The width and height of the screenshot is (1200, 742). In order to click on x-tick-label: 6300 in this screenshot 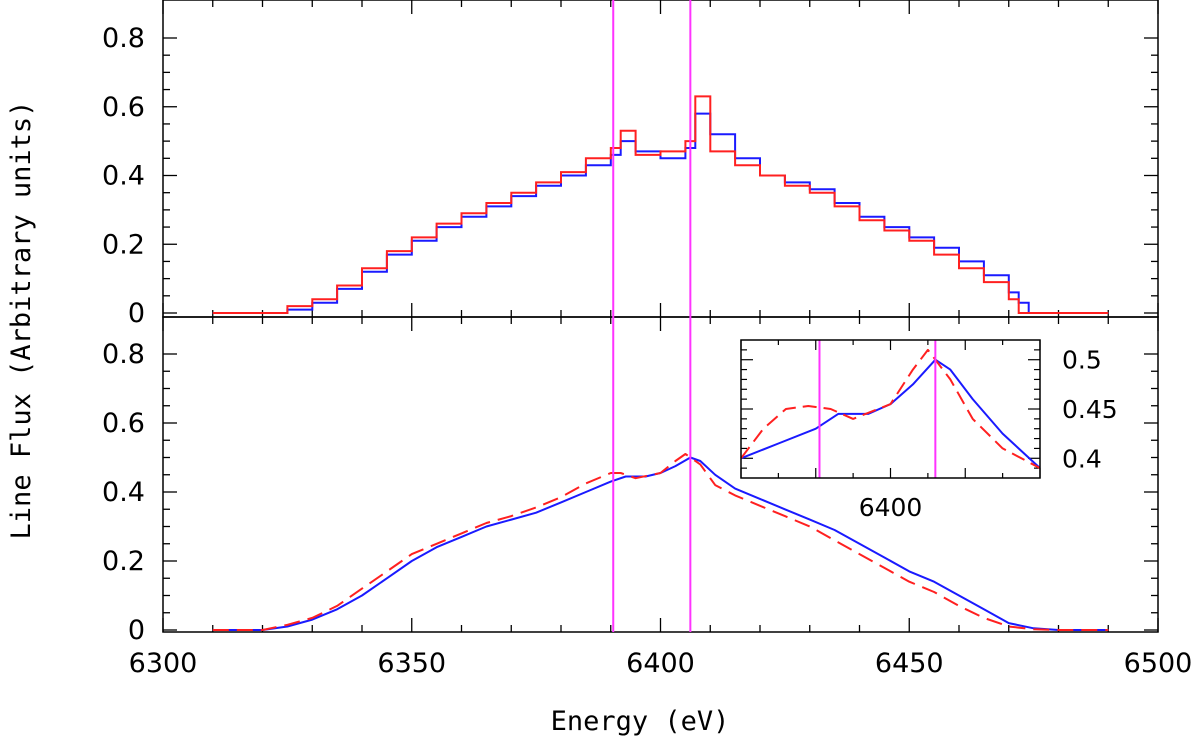, I will do `click(163, 663)`.